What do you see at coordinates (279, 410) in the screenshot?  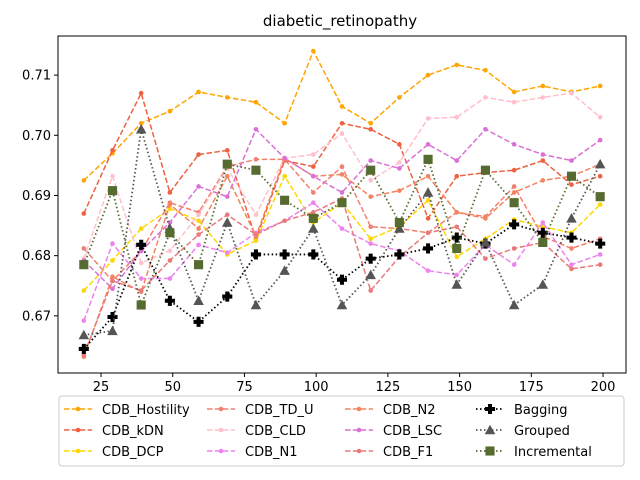 I see `legend-label: CDB_TD_U` at bounding box center [279, 410].